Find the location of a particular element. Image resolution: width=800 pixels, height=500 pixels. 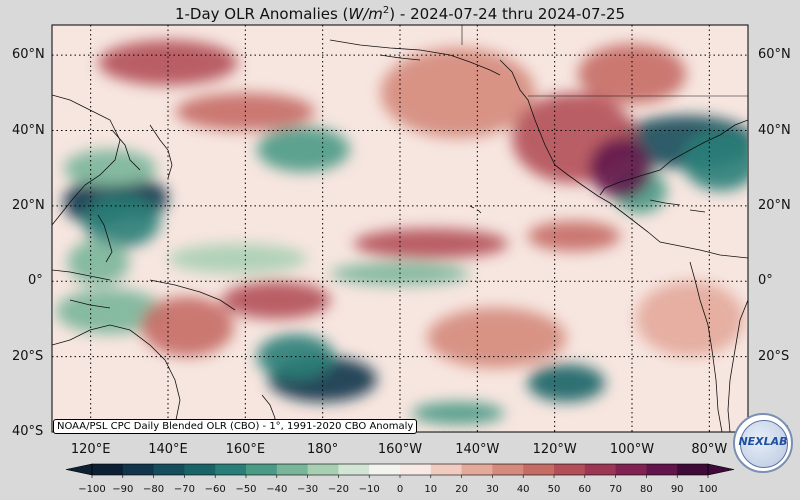

colorbar-tick-label: −100 is located at coordinates (92, 489).